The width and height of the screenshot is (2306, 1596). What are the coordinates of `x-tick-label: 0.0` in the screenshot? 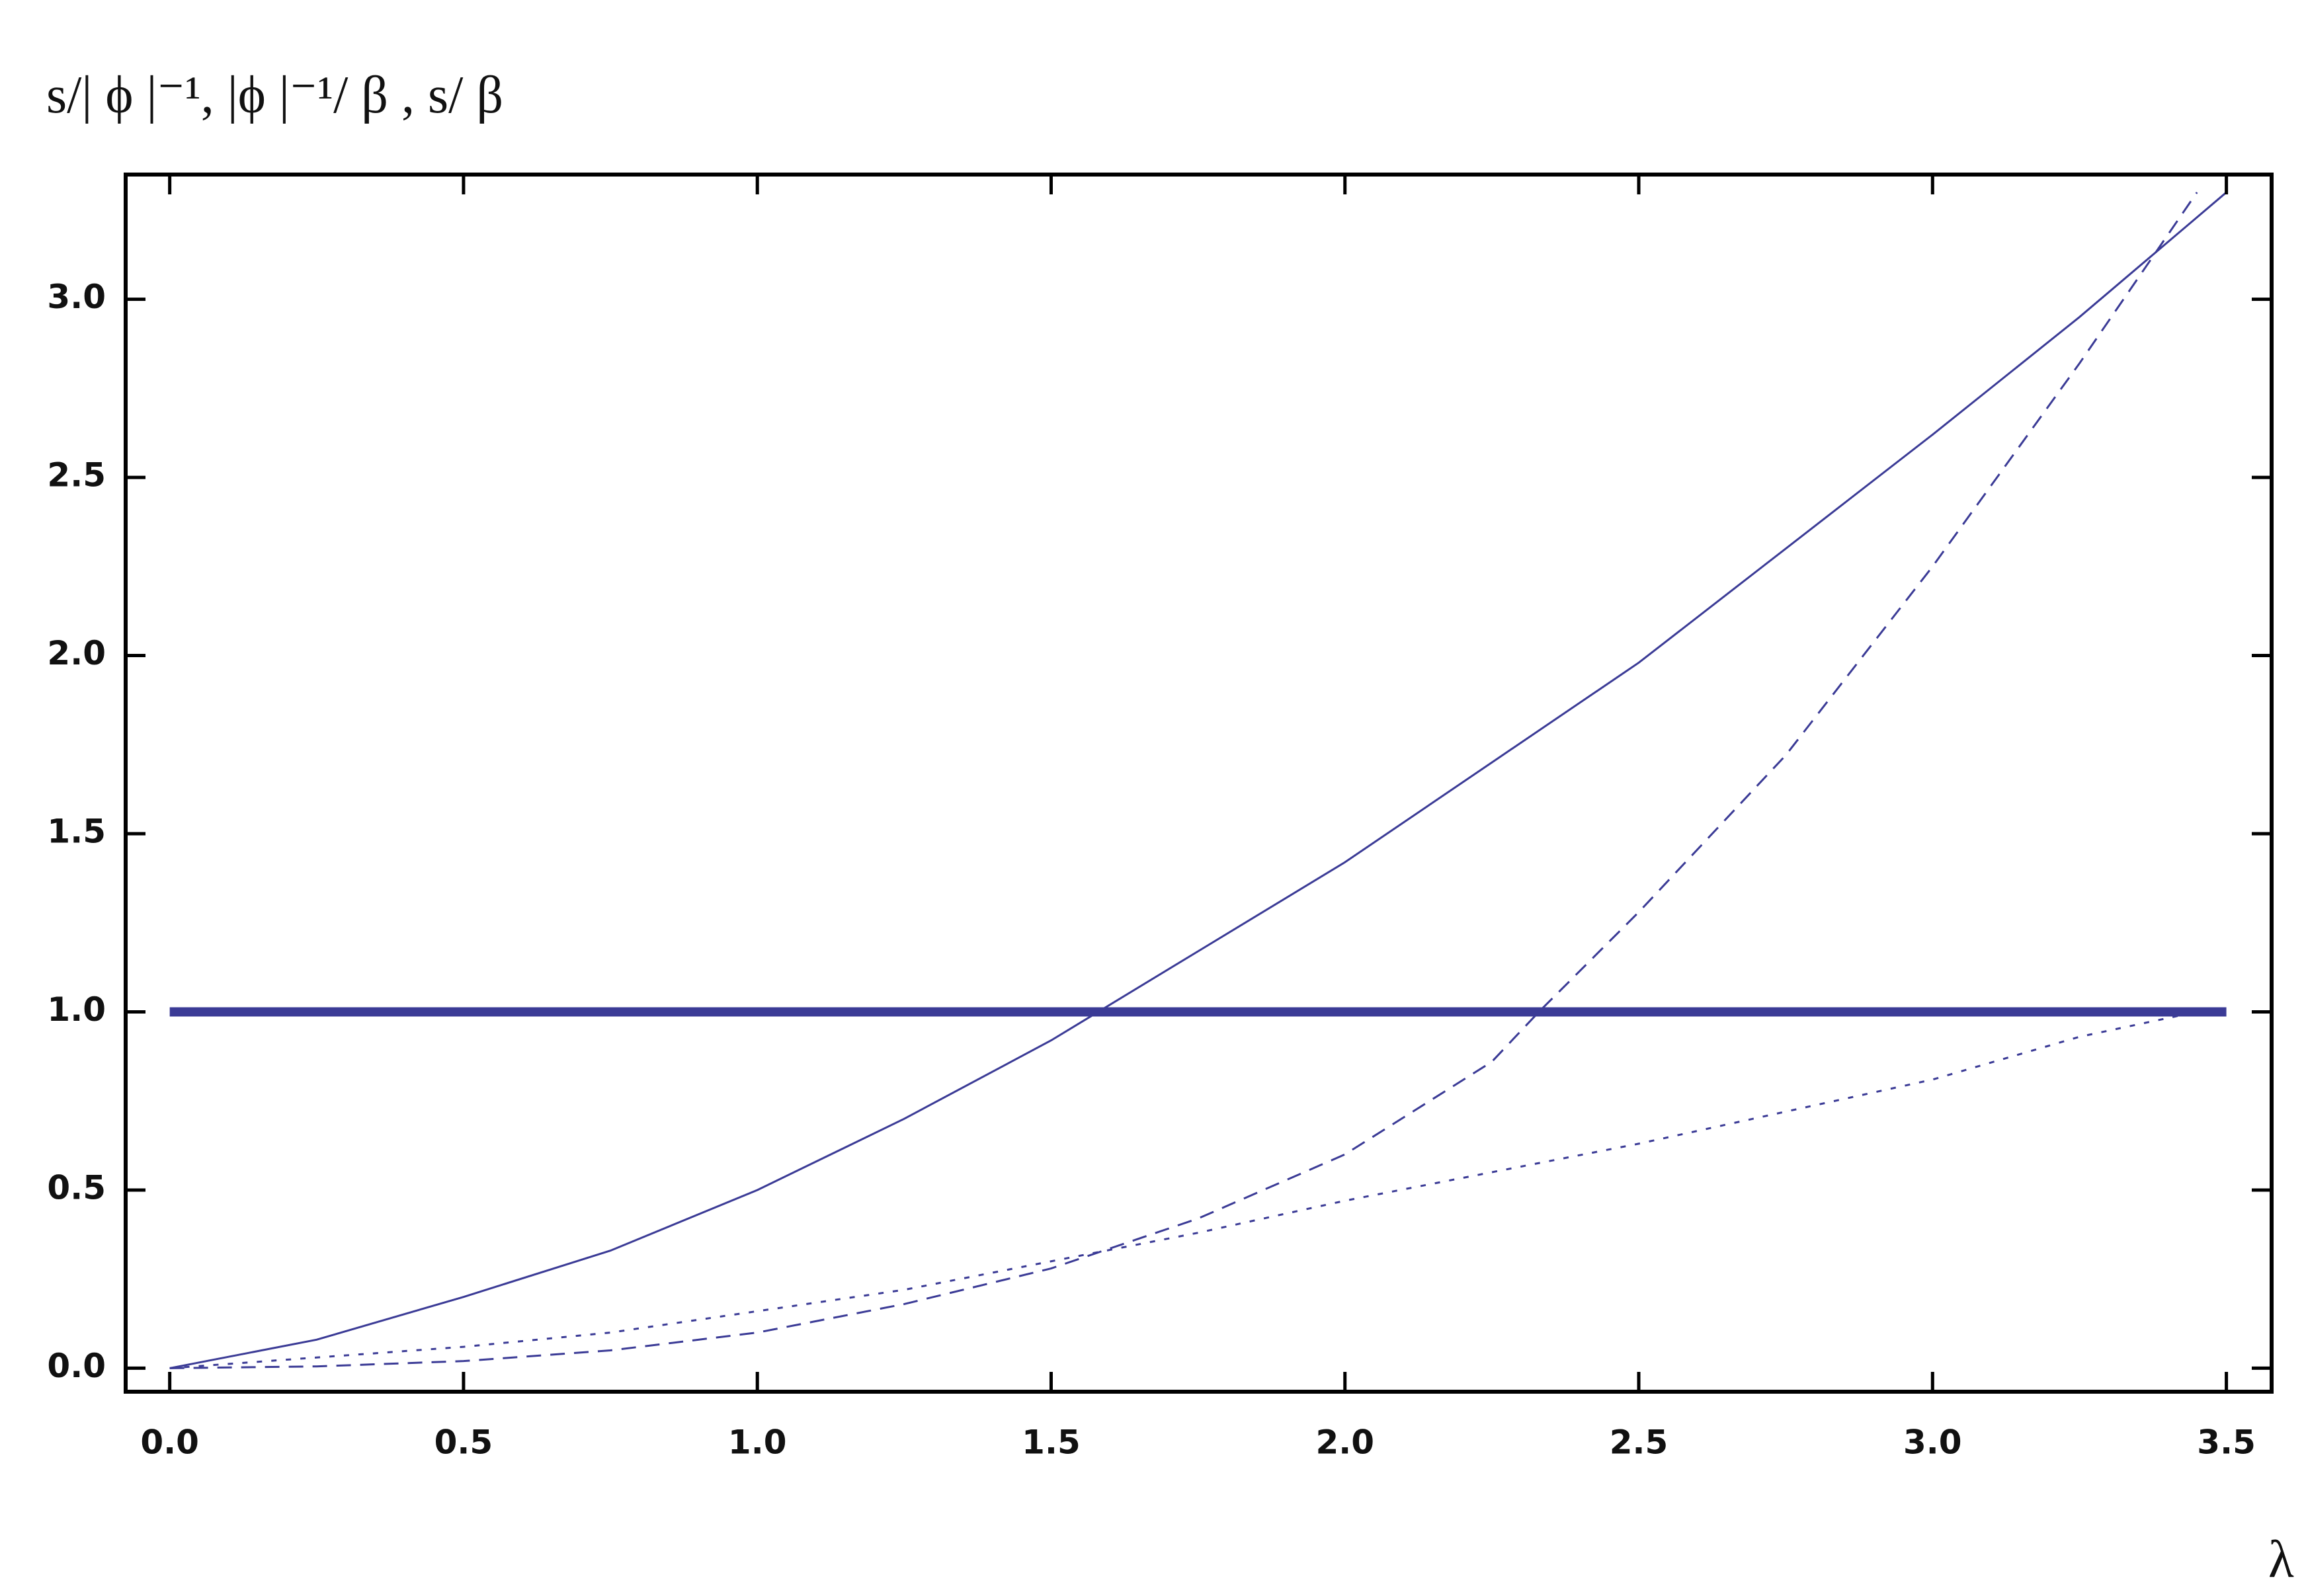 It's located at (169, 1442).